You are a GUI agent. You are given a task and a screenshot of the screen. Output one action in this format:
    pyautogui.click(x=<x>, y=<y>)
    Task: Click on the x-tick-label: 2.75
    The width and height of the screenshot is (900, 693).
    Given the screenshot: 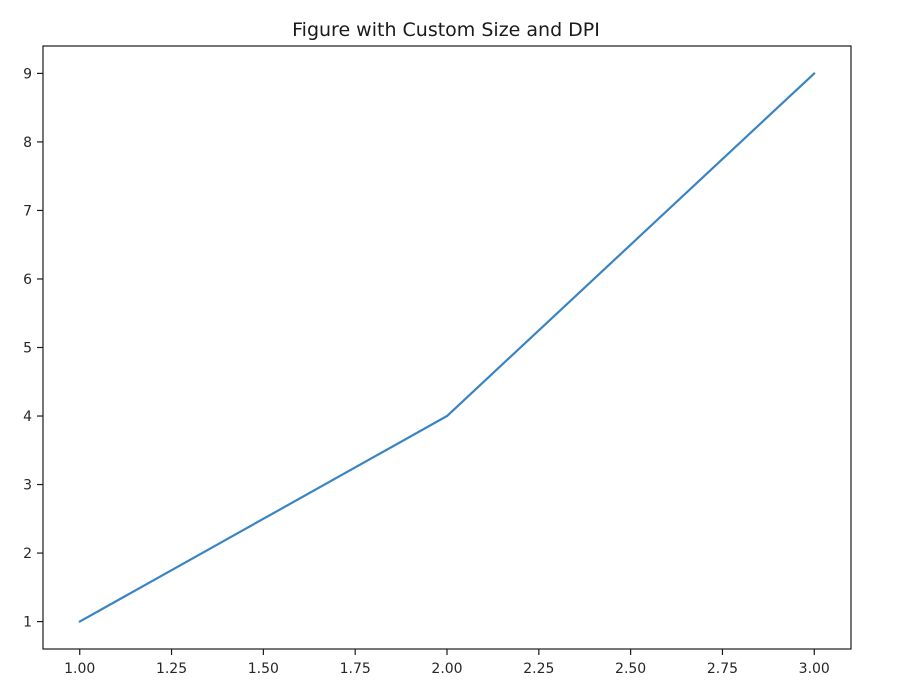 What is the action you would take?
    pyautogui.click(x=722, y=669)
    